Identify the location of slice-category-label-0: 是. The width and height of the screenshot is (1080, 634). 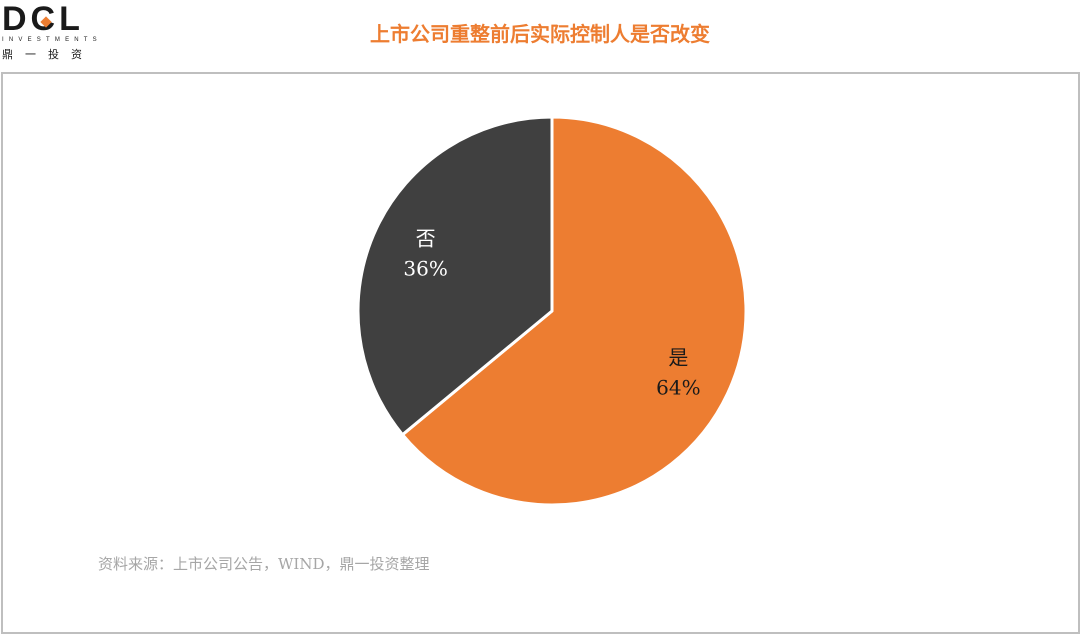
(678, 357).